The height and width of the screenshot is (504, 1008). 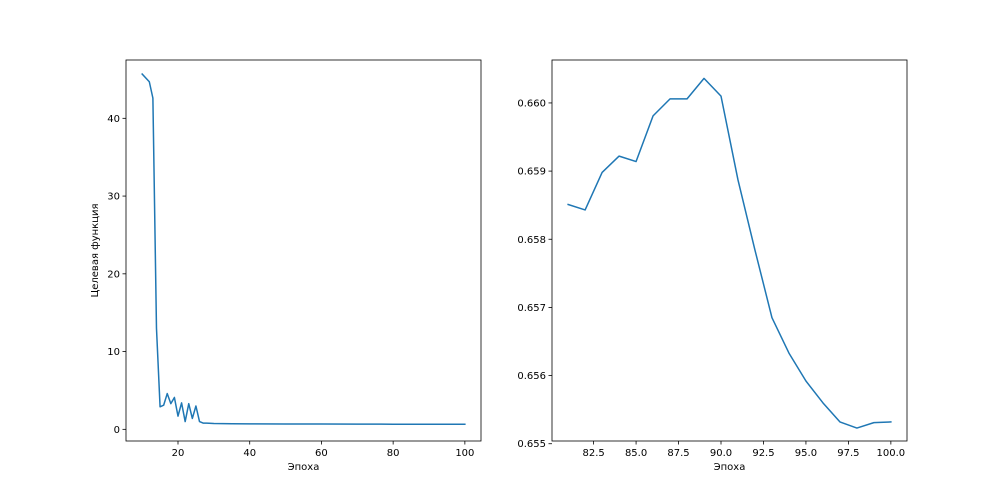 What do you see at coordinates (534, 274) in the screenshot?
I see `right-chart-y-ticks: 0.655 0.656 0.657 0.658 0.659 0.660` at bounding box center [534, 274].